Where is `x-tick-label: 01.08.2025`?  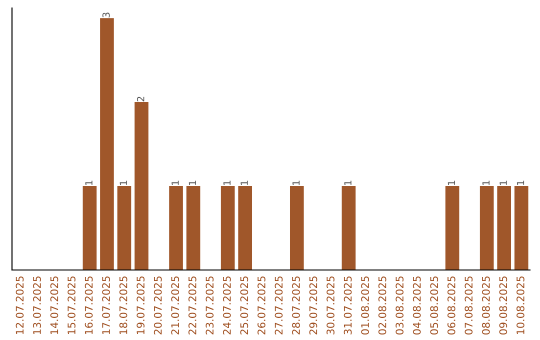
x-tick-label: 01.08.2025 is located at coordinates (365, 305).